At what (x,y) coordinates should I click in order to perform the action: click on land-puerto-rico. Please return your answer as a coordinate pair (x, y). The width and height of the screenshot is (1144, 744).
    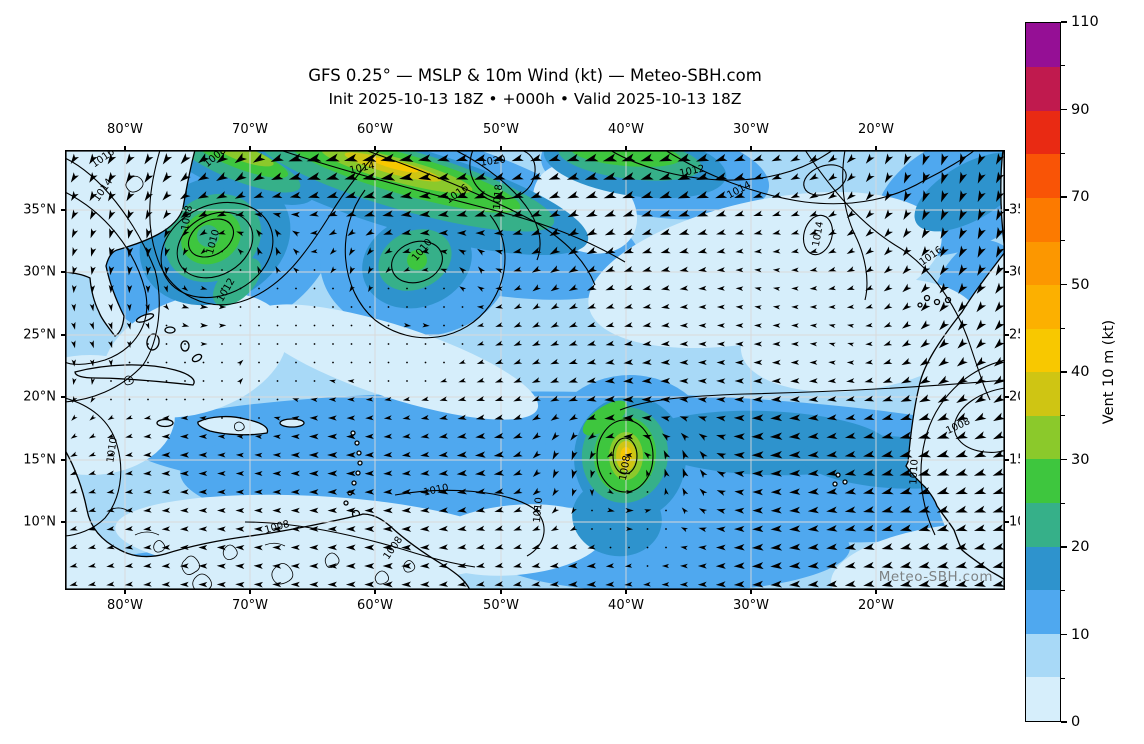
    Looking at the image, I should click on (292, 423).